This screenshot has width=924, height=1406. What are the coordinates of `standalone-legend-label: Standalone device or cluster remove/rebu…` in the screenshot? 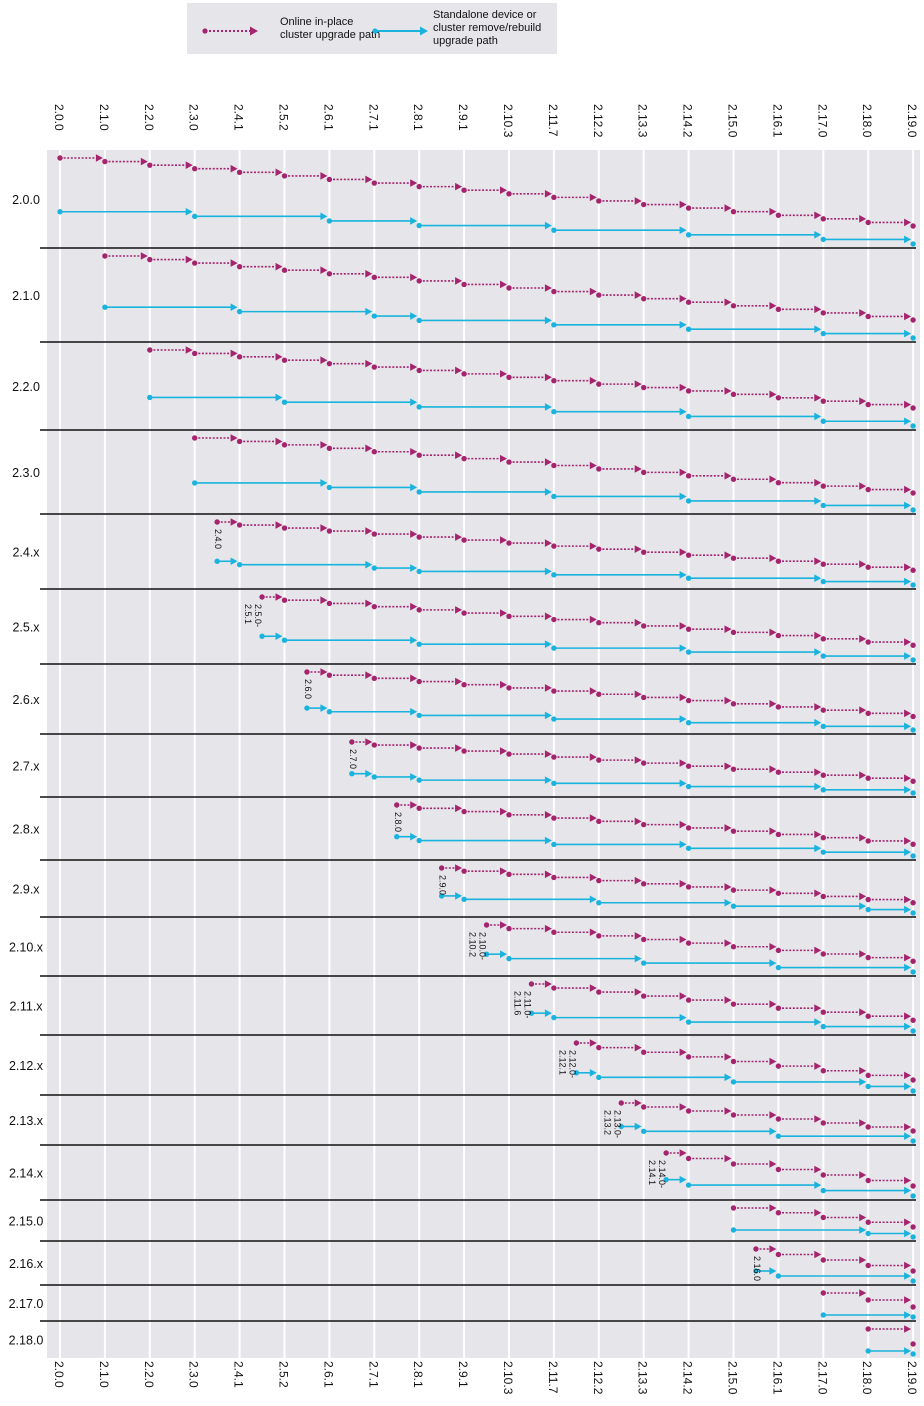 It's located at (487, 28).